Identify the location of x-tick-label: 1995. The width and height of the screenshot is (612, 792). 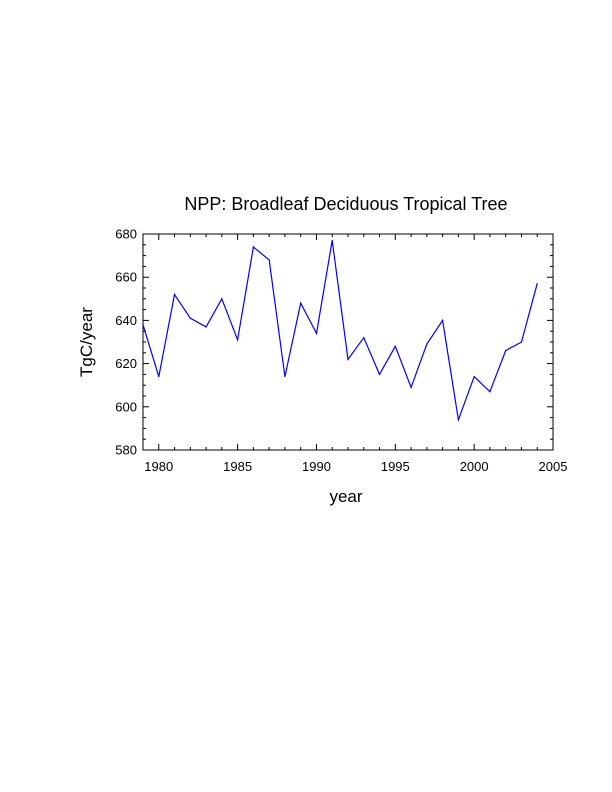
(395, 466).